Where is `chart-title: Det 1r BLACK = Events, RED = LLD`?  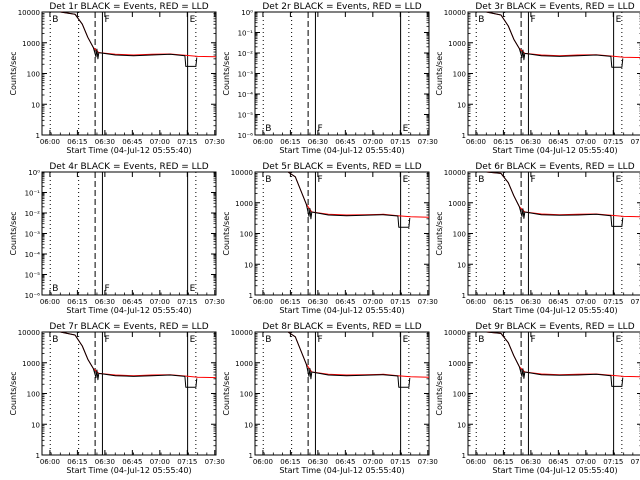
chart-title: Det 1r BLACK = Events, RED = LLD is located at coordinates (128, 7).